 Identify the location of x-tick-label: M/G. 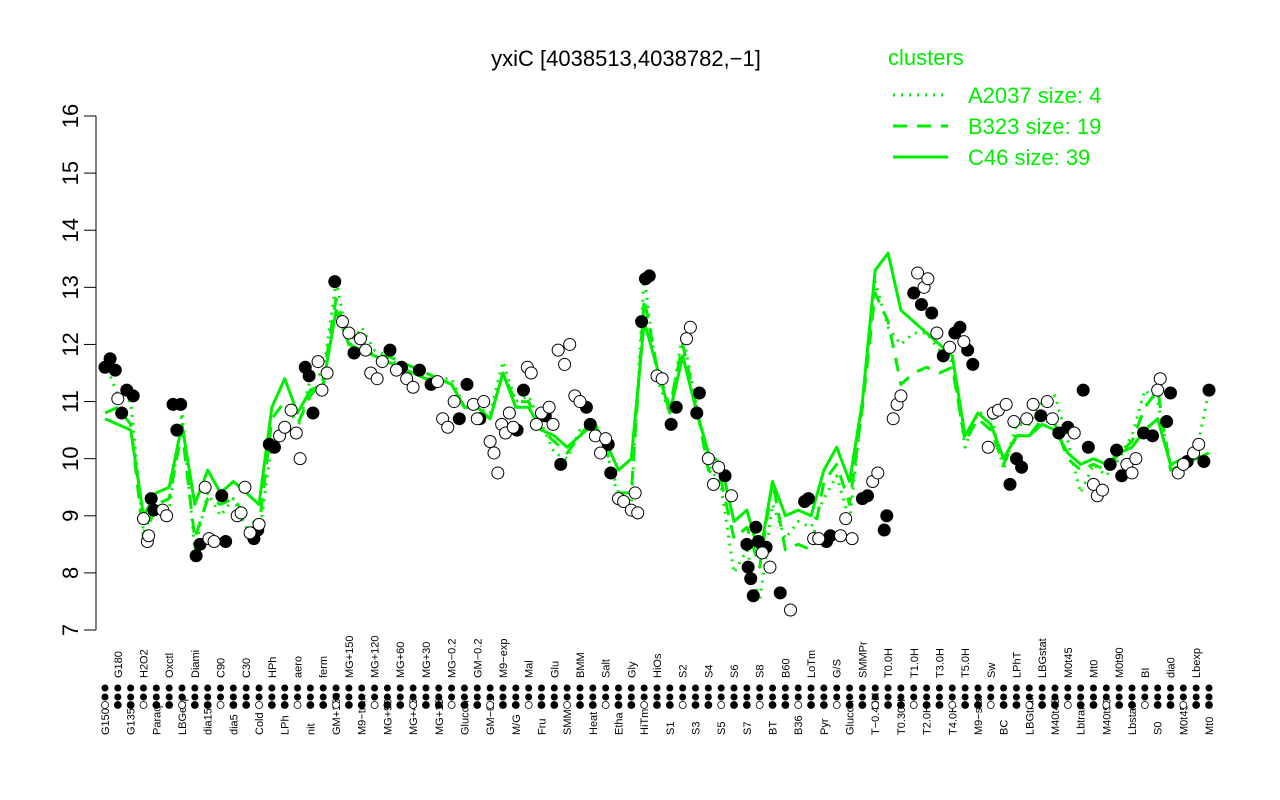
(517, 724).